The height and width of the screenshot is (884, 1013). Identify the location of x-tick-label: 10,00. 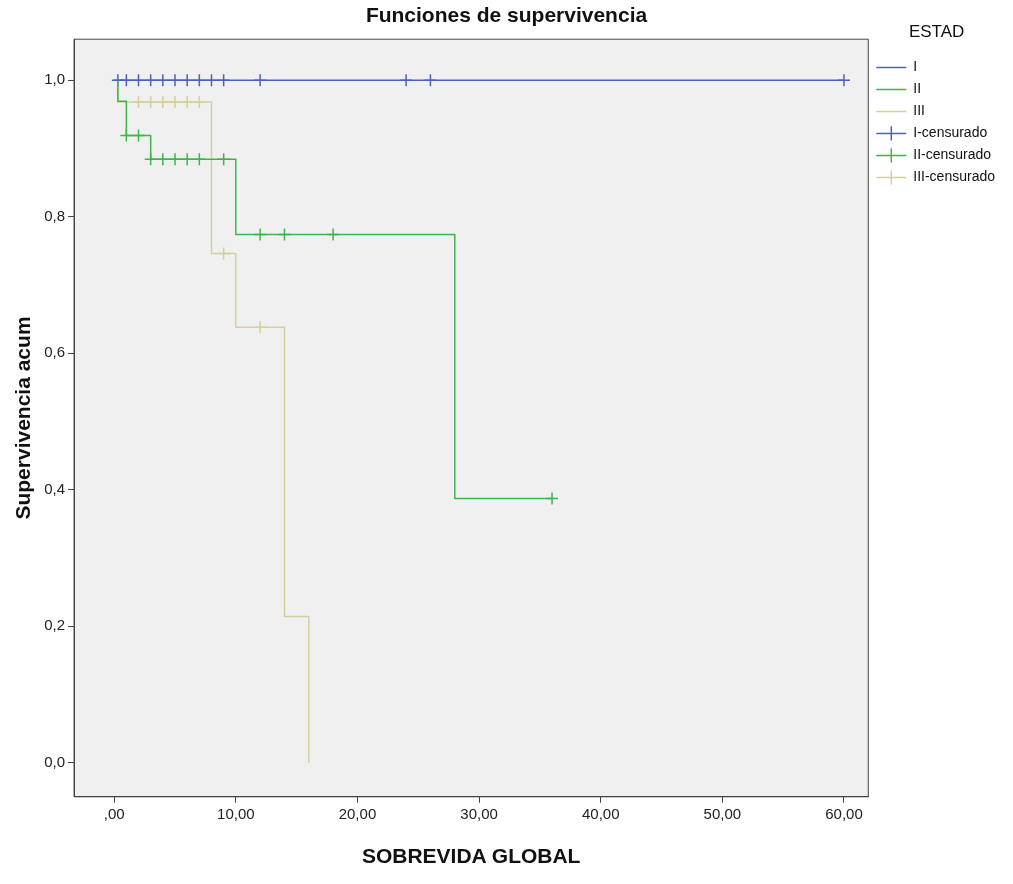
(236, 813).